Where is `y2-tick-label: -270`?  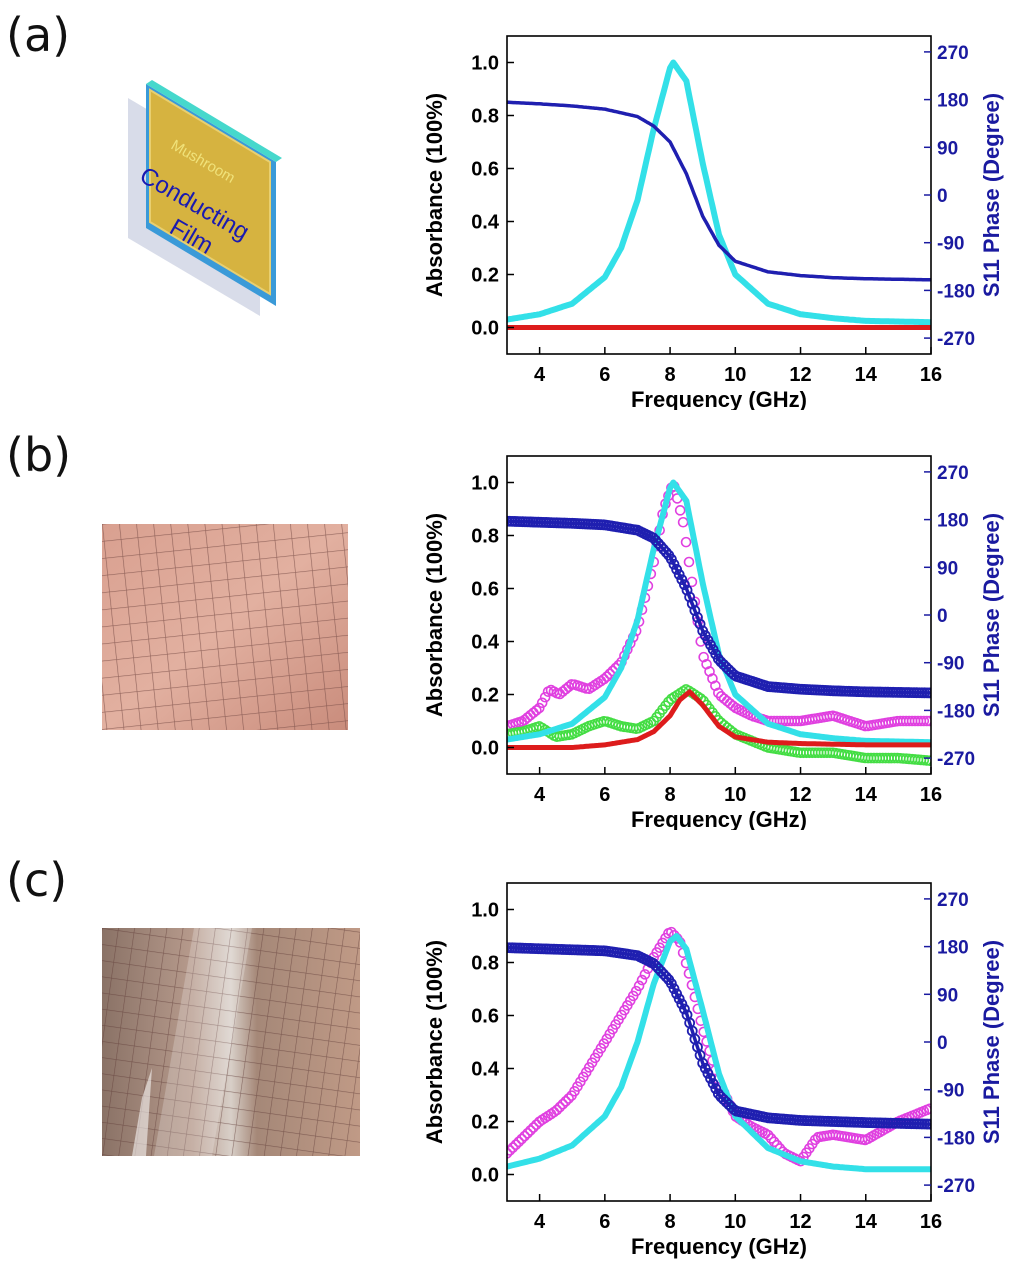
y2-tick-label: -270 is located at coordinates (956, 1186).